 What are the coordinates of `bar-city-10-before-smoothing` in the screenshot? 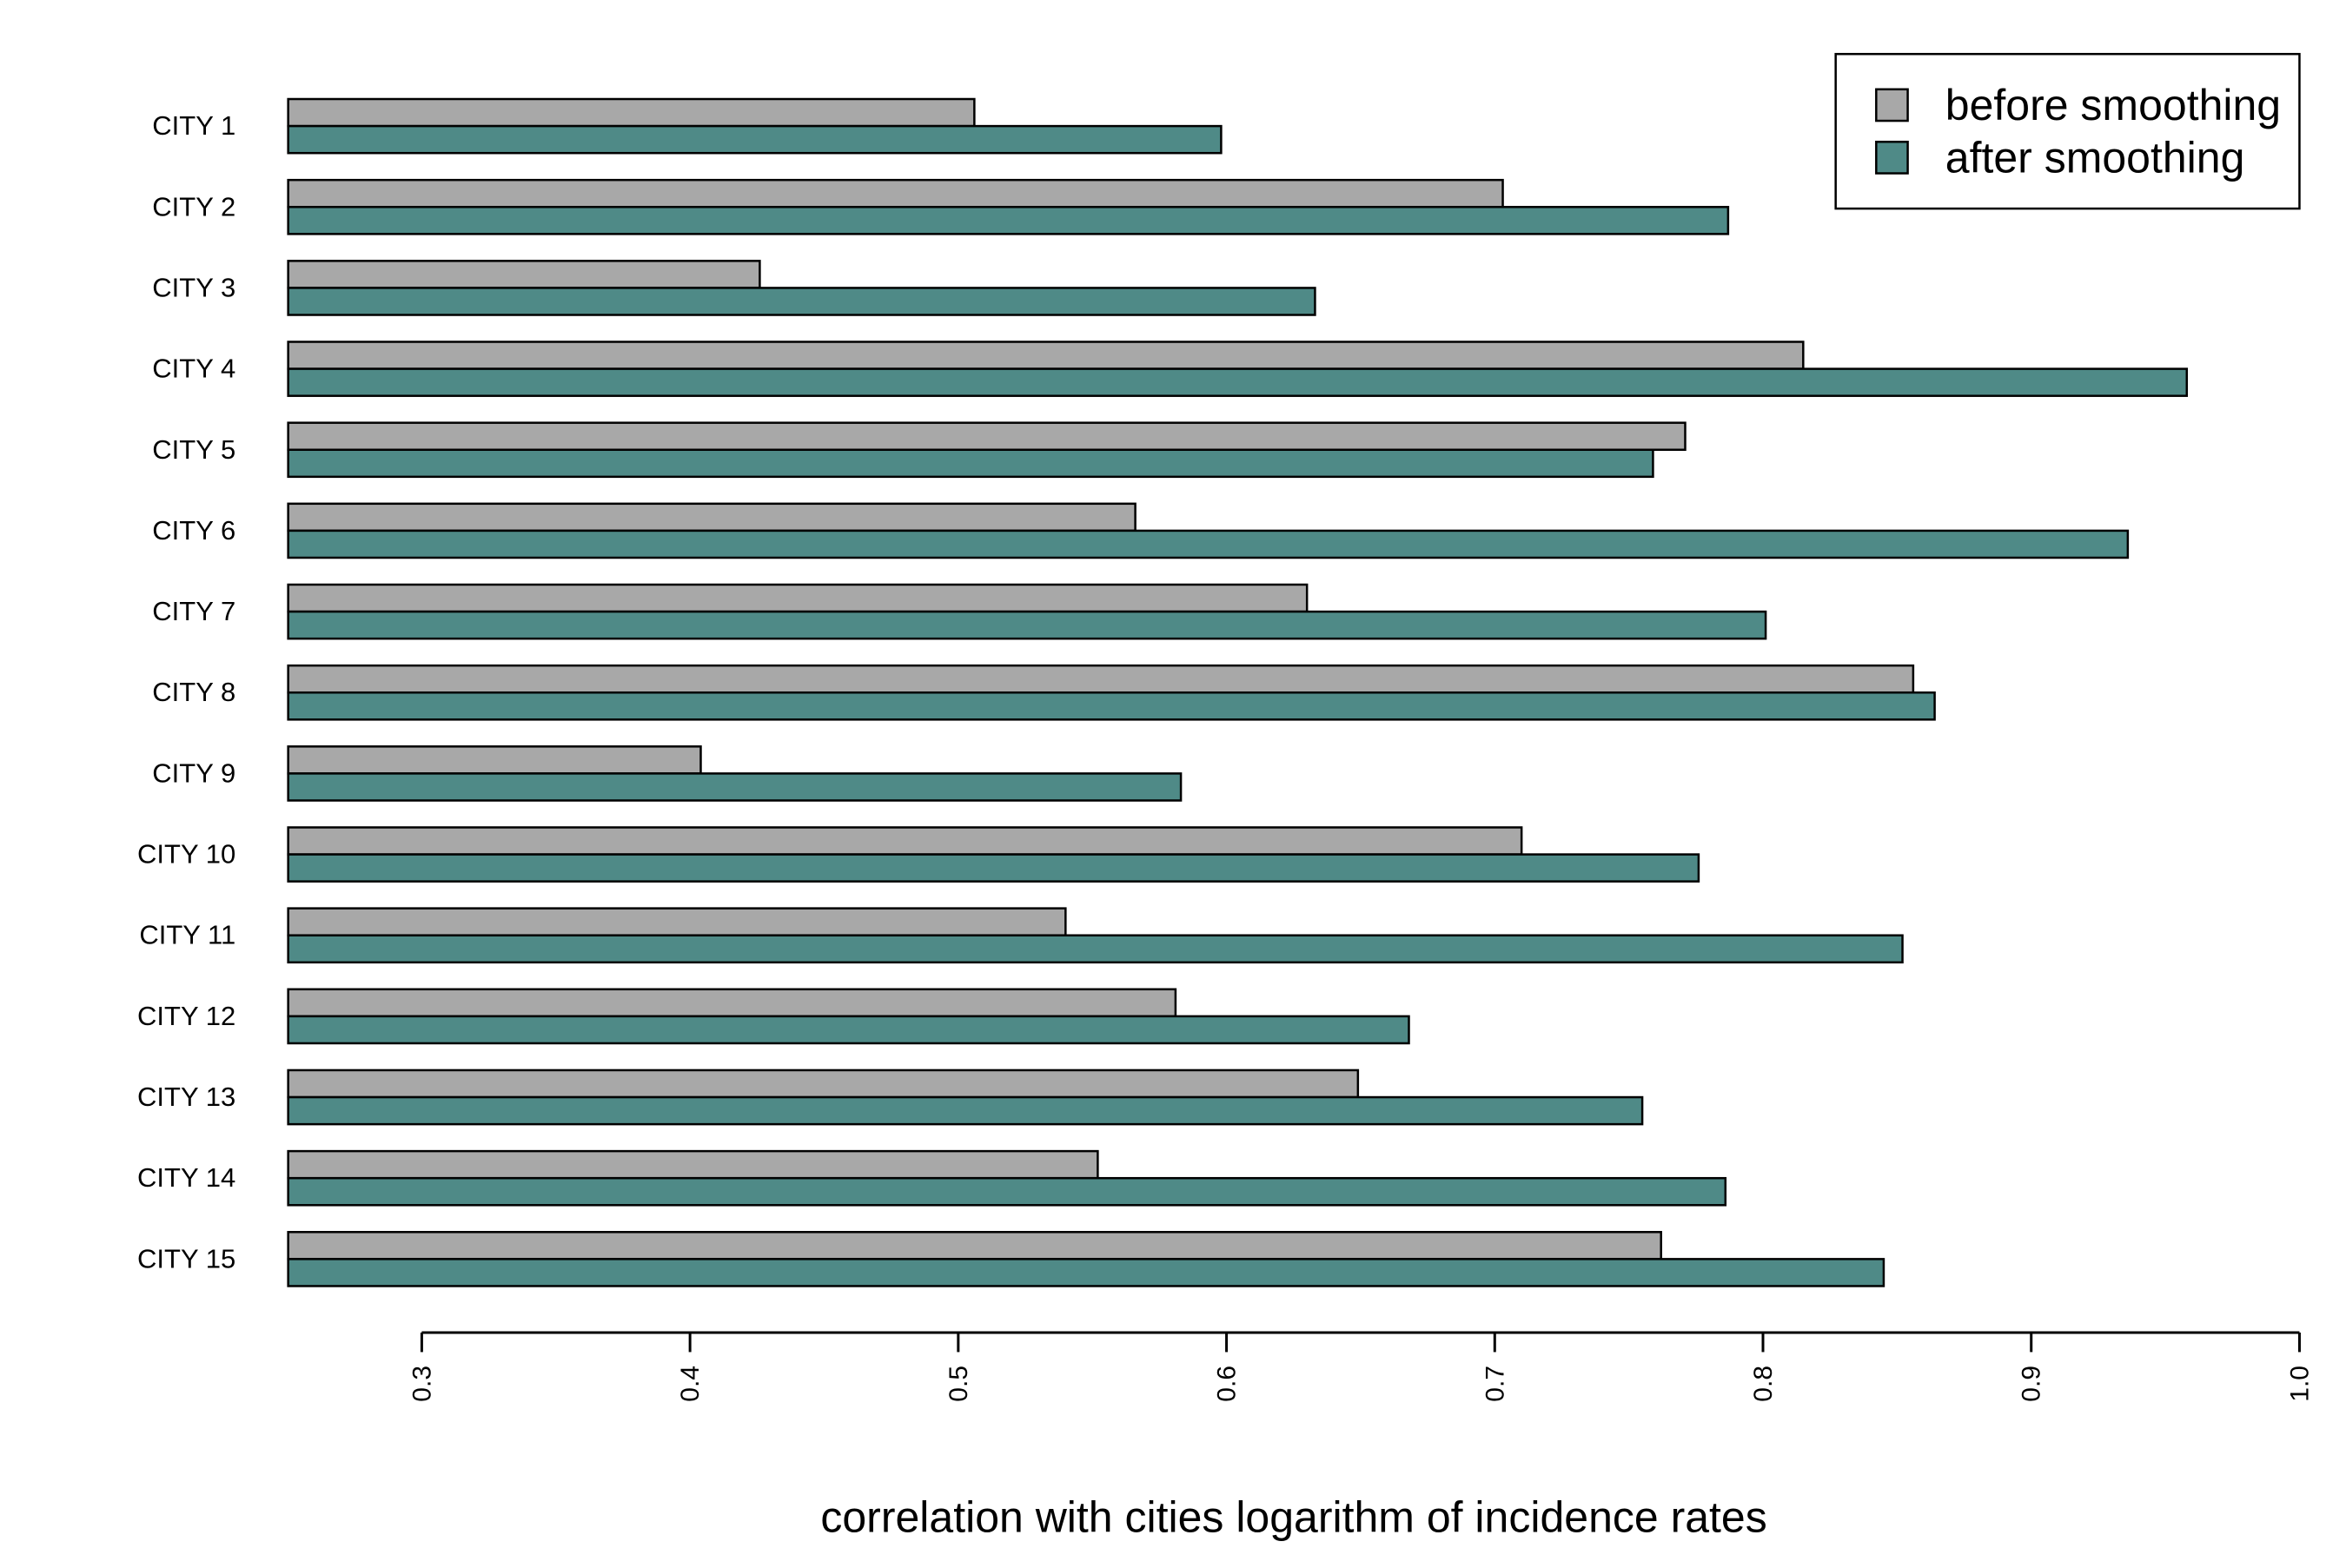 It's located at (905, 841).